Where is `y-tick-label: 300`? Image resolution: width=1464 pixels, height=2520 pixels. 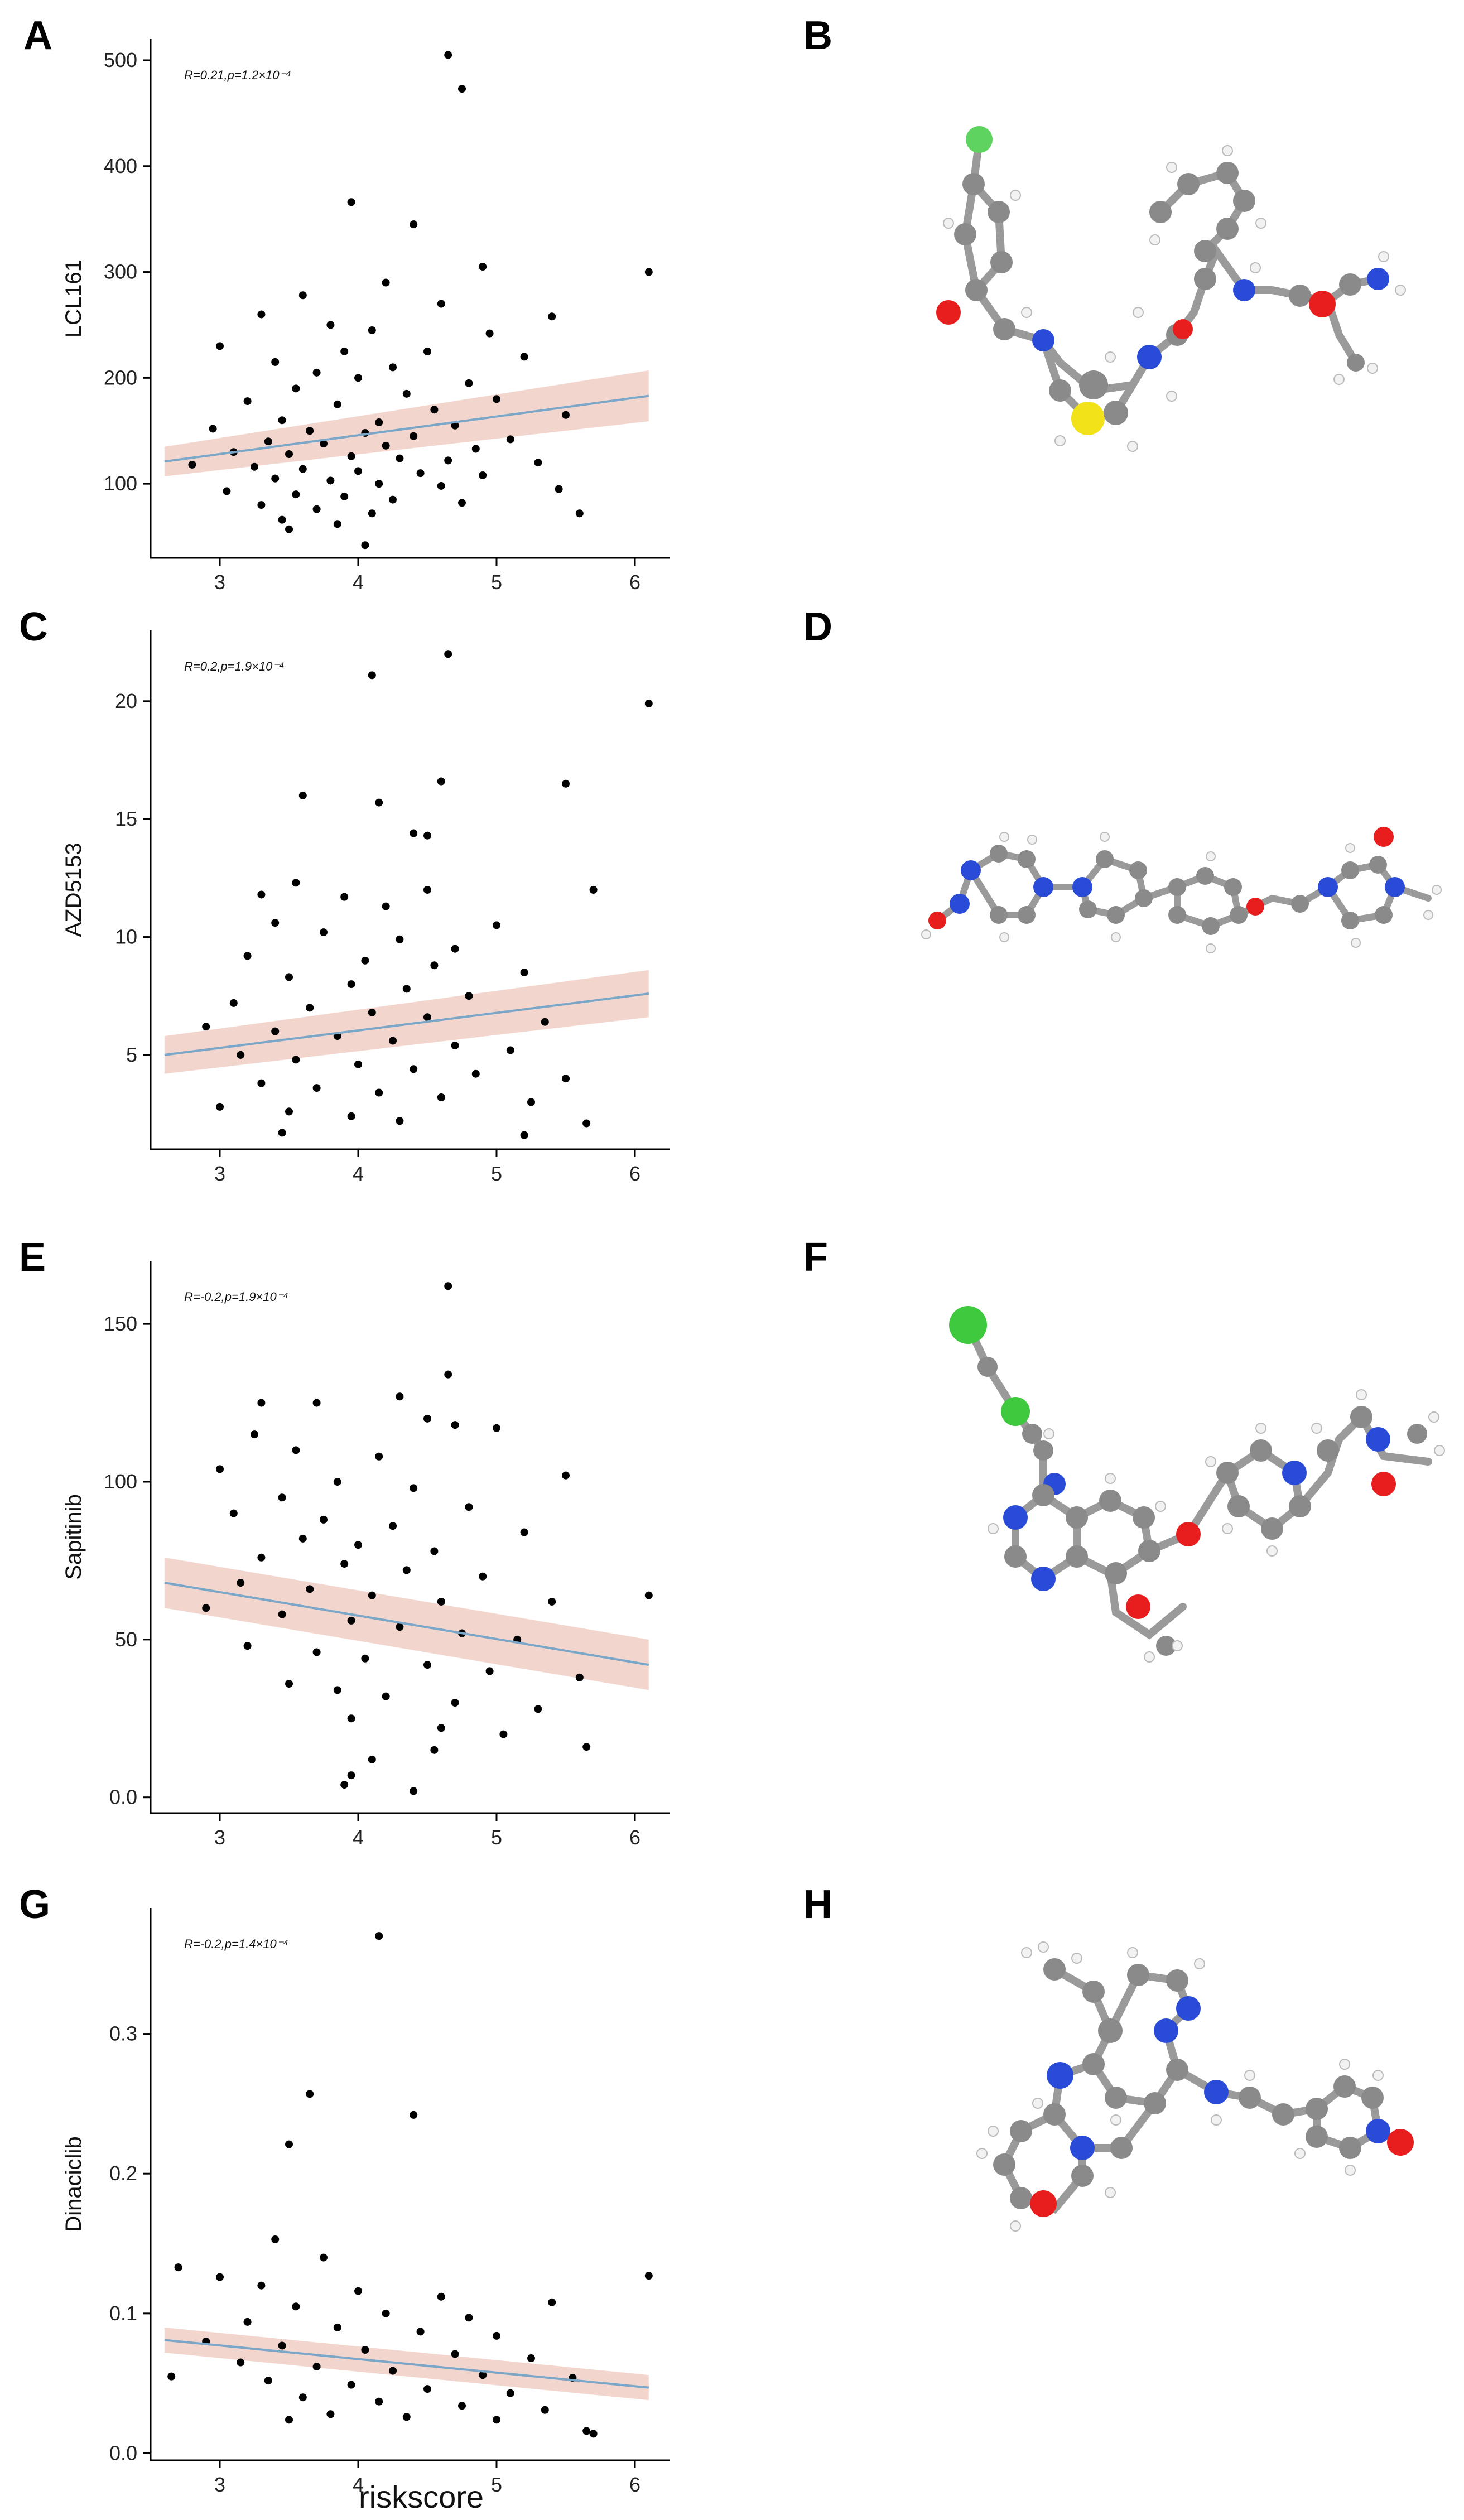 y-tick-label: 300 is located at coordinates (121, 272).